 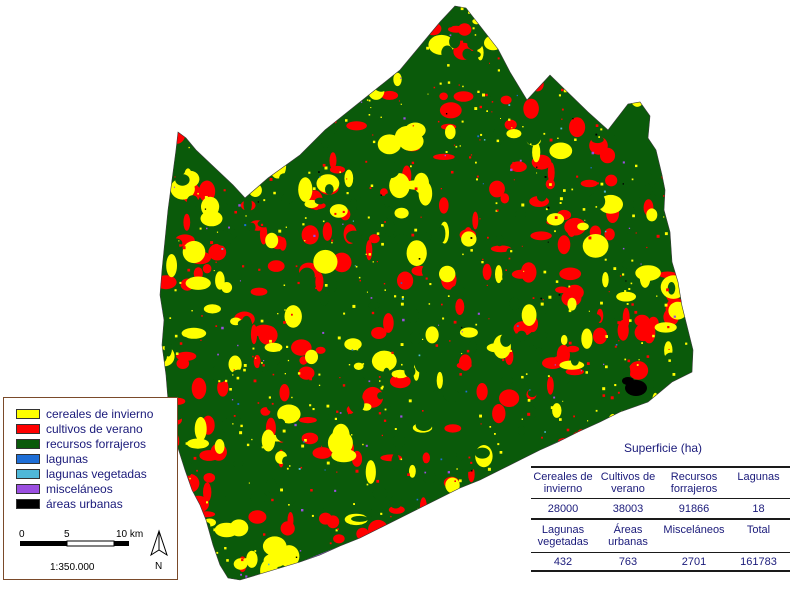 I want to click on header-cell: Recursos forrajeros, so click(x=694, y=483).